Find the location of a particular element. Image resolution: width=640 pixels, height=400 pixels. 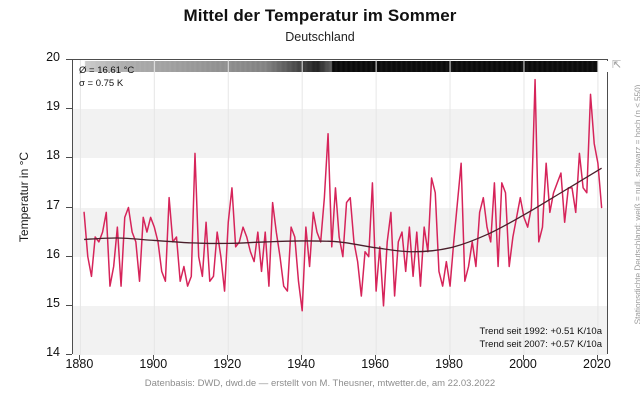

y-tick-label: 18 is located at coordinates (53, 155).